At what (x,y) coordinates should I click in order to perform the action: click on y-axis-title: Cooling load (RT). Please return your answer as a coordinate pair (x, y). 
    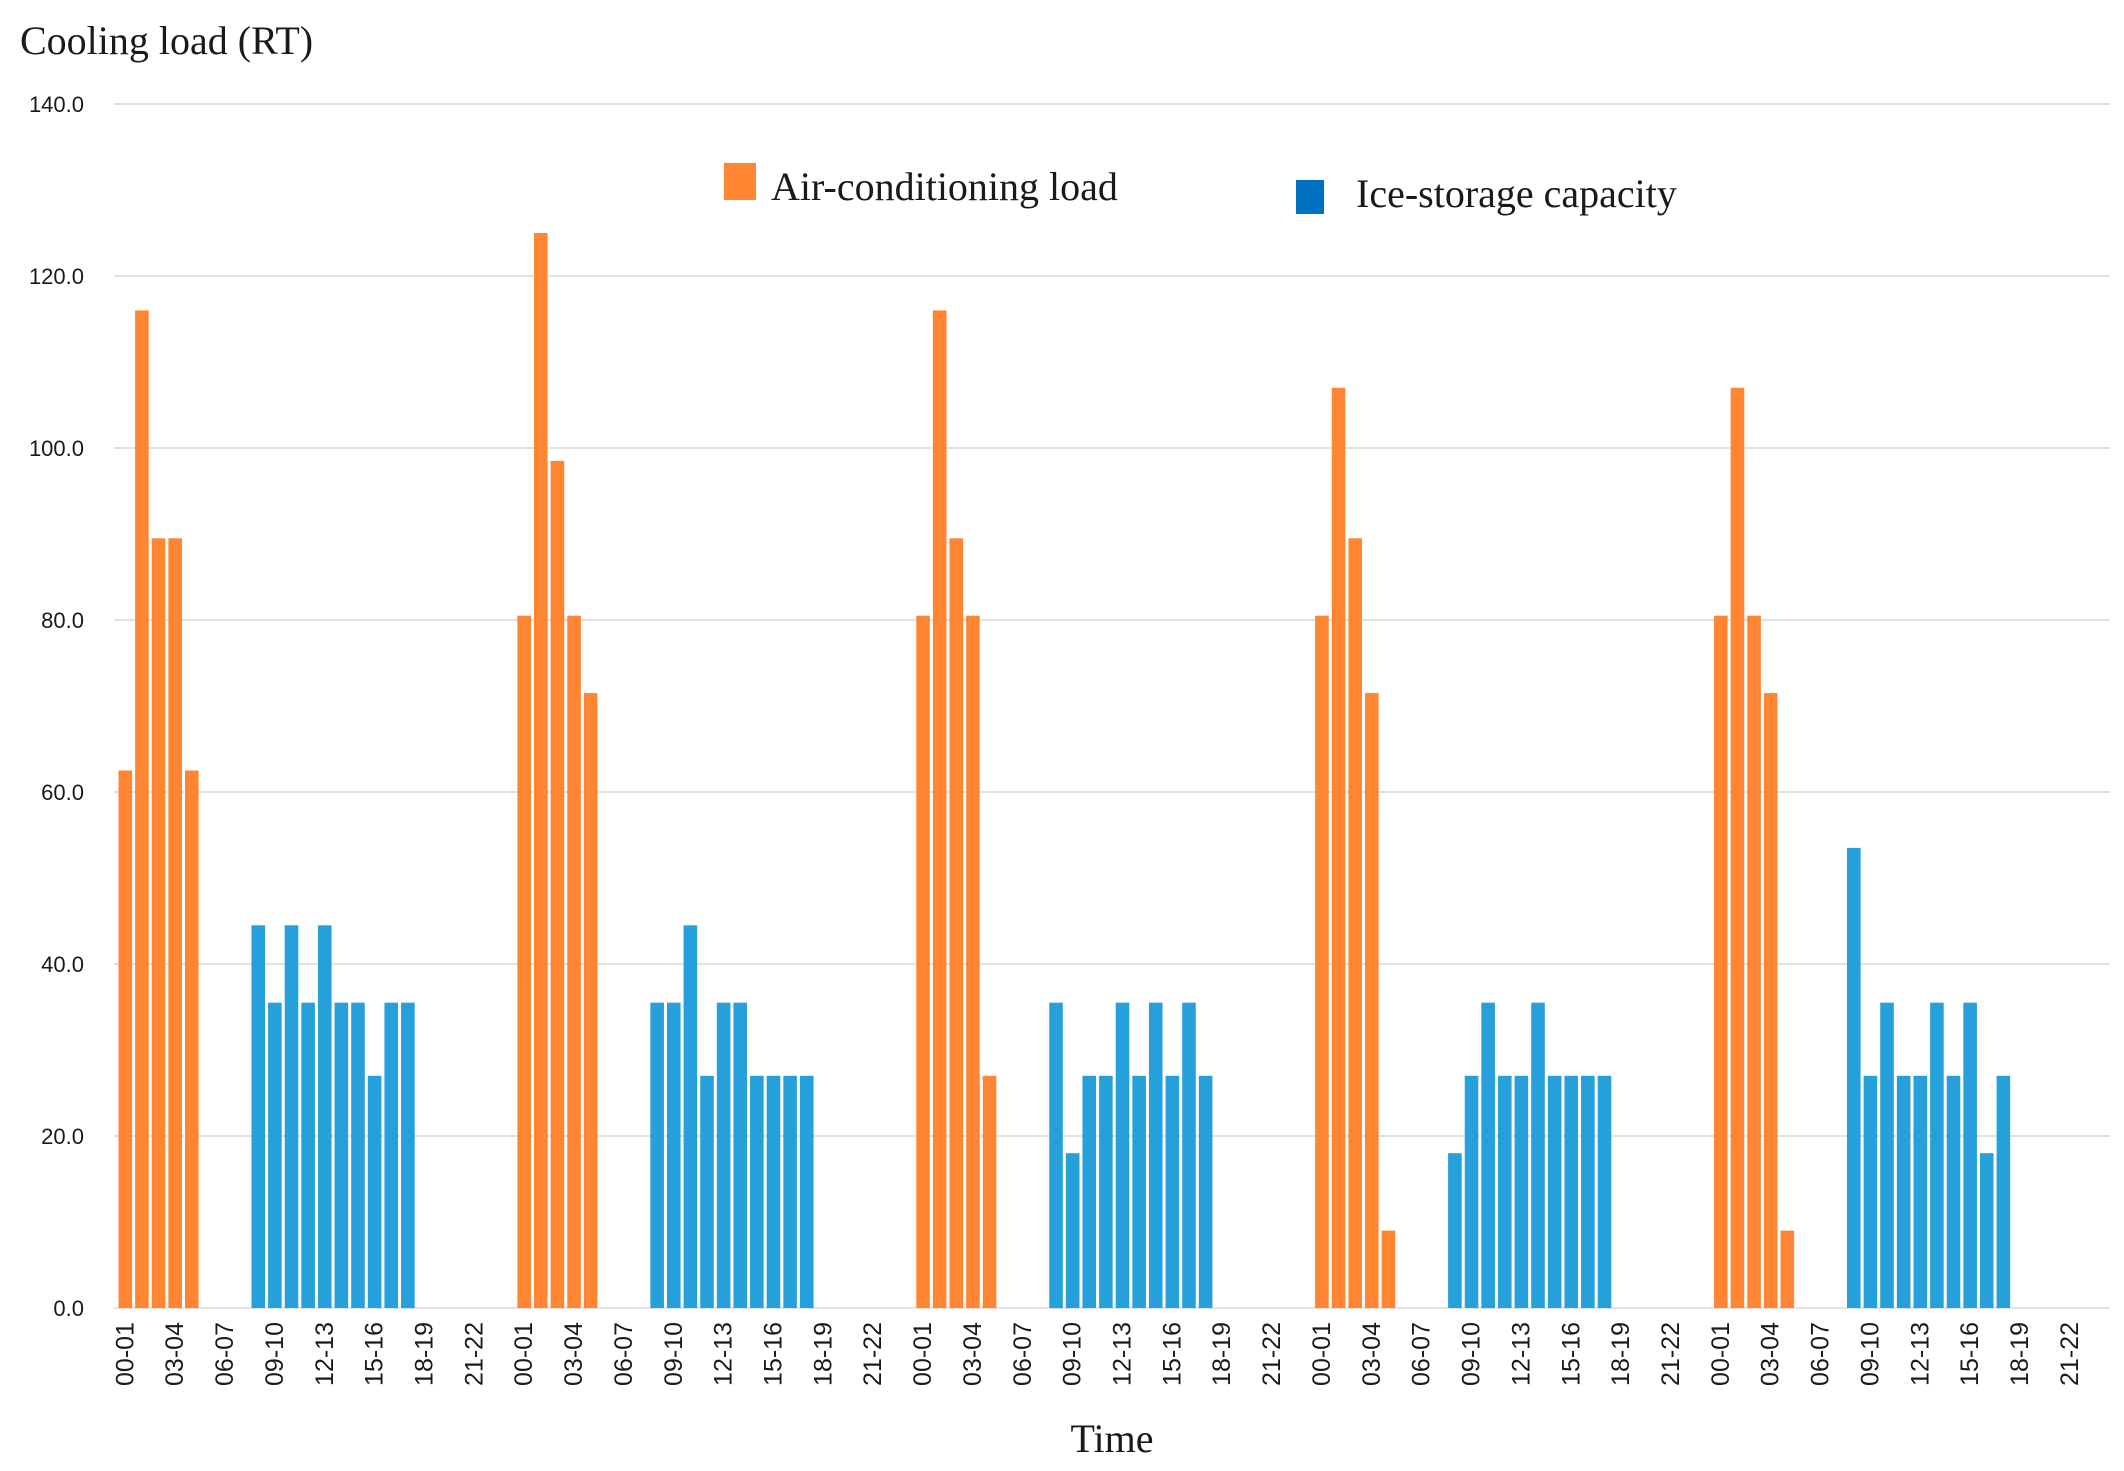
    Looking at the image, I should click on (166, 40).